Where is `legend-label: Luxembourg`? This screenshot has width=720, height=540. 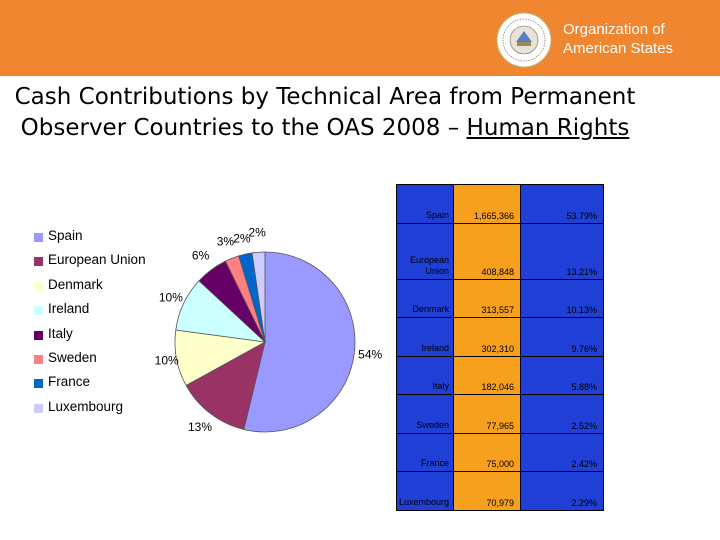
legend-label: Luxembourg is located at coordinates (86, 406).